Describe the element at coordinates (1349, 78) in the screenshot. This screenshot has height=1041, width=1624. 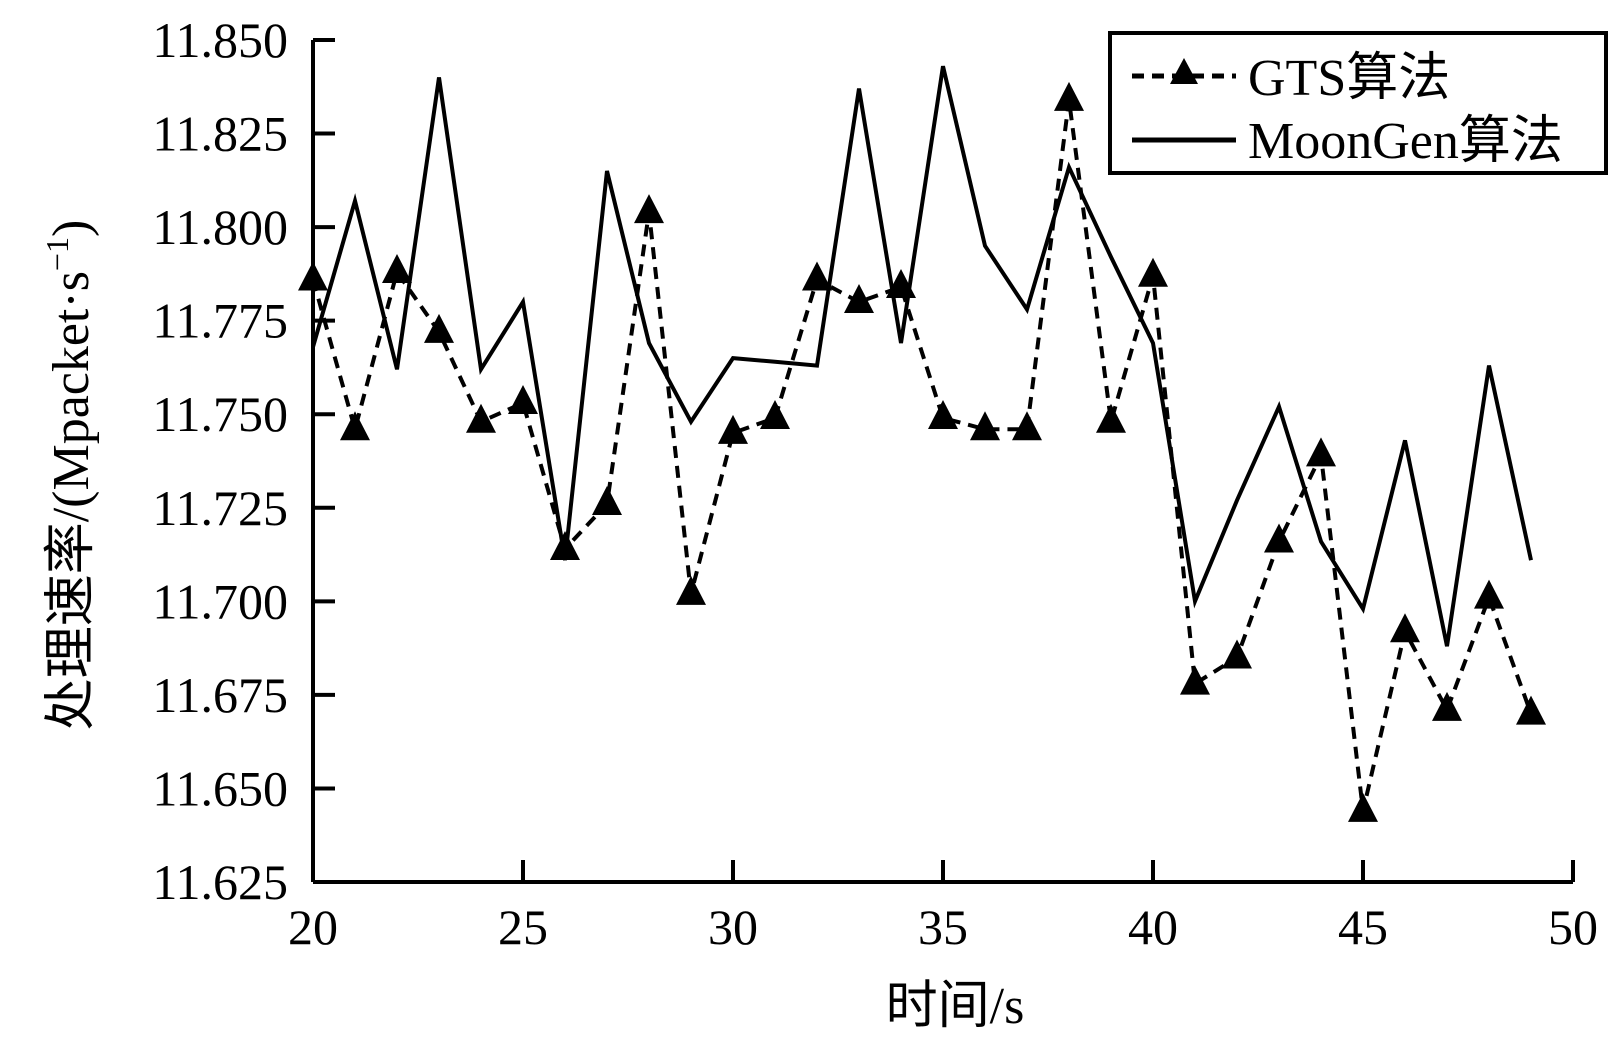
I see `legend-gts-label: GTS算法` at that location.